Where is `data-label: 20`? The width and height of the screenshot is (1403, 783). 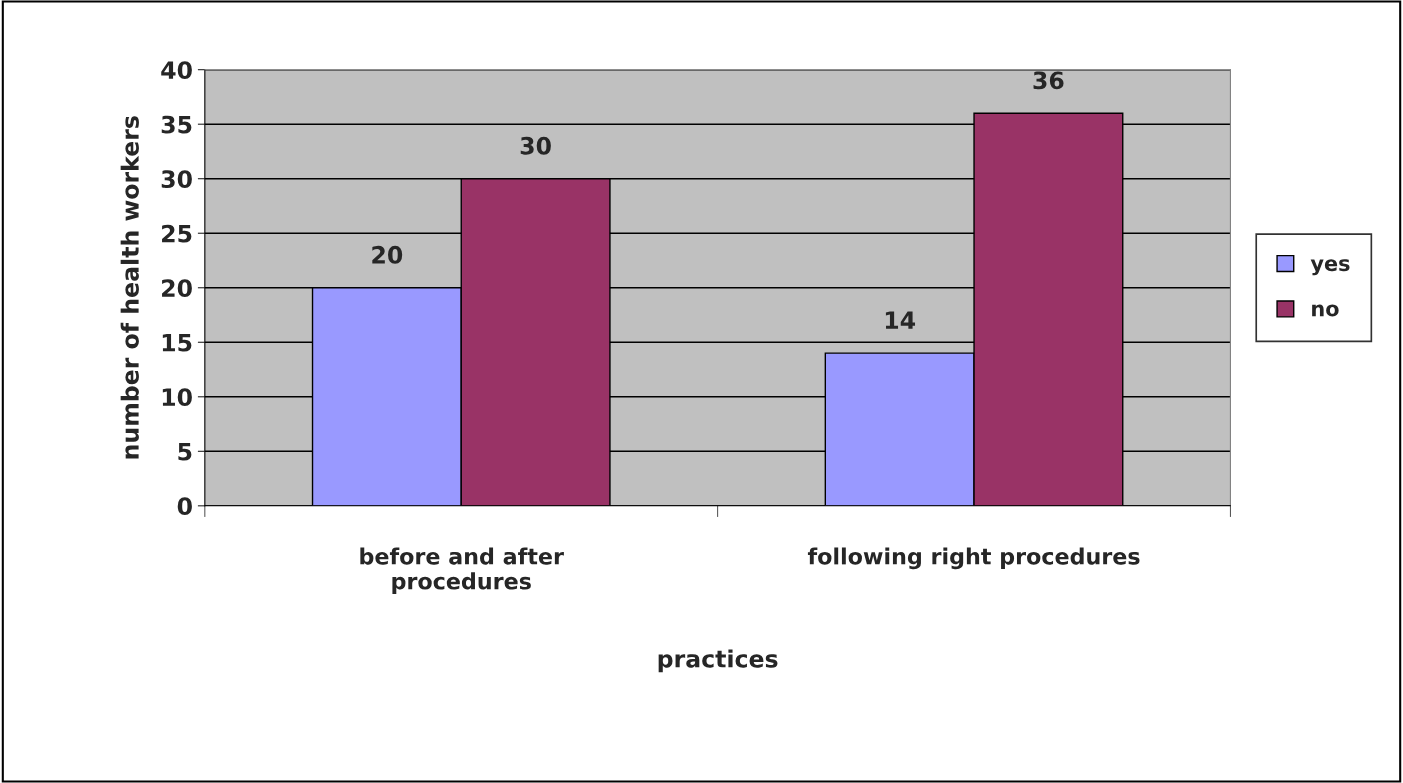 data-label: 20 is located at coordinates (387, 254).